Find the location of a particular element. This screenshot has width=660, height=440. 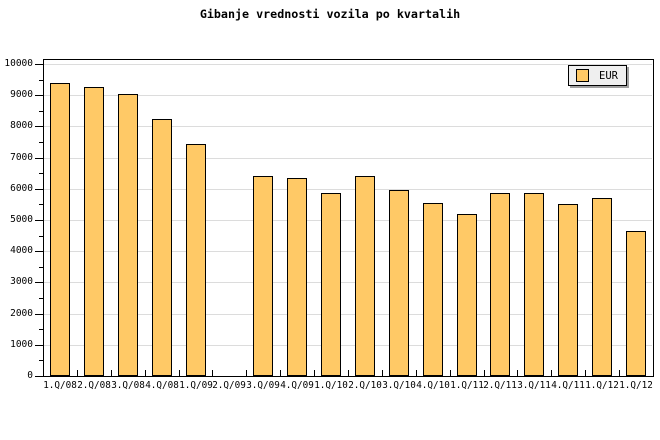

x-axis-label: 1.Q/09 is located at coordinates (196, 385).